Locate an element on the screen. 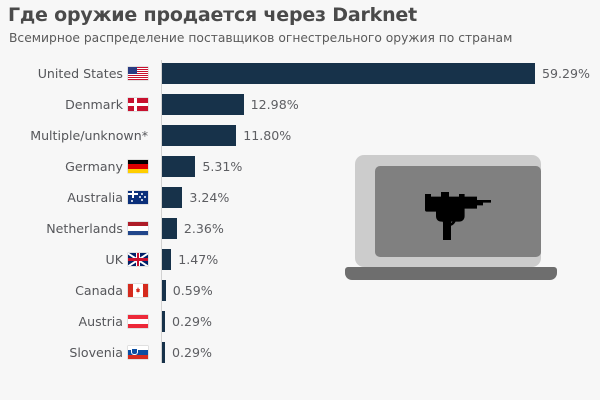  country-name: Canada is located at coordinates (99, 290).